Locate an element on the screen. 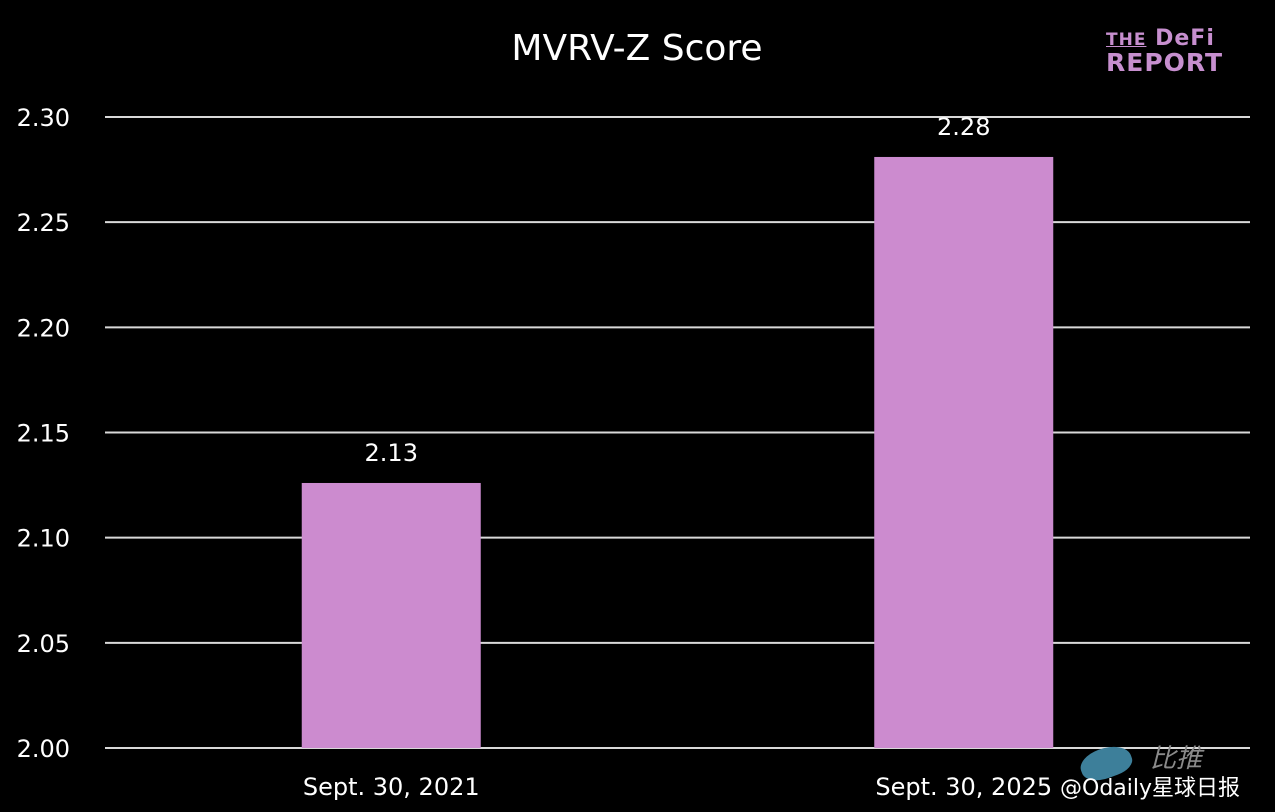  chart-title: MVRV-Z Score is located at coordinates (636, 48).